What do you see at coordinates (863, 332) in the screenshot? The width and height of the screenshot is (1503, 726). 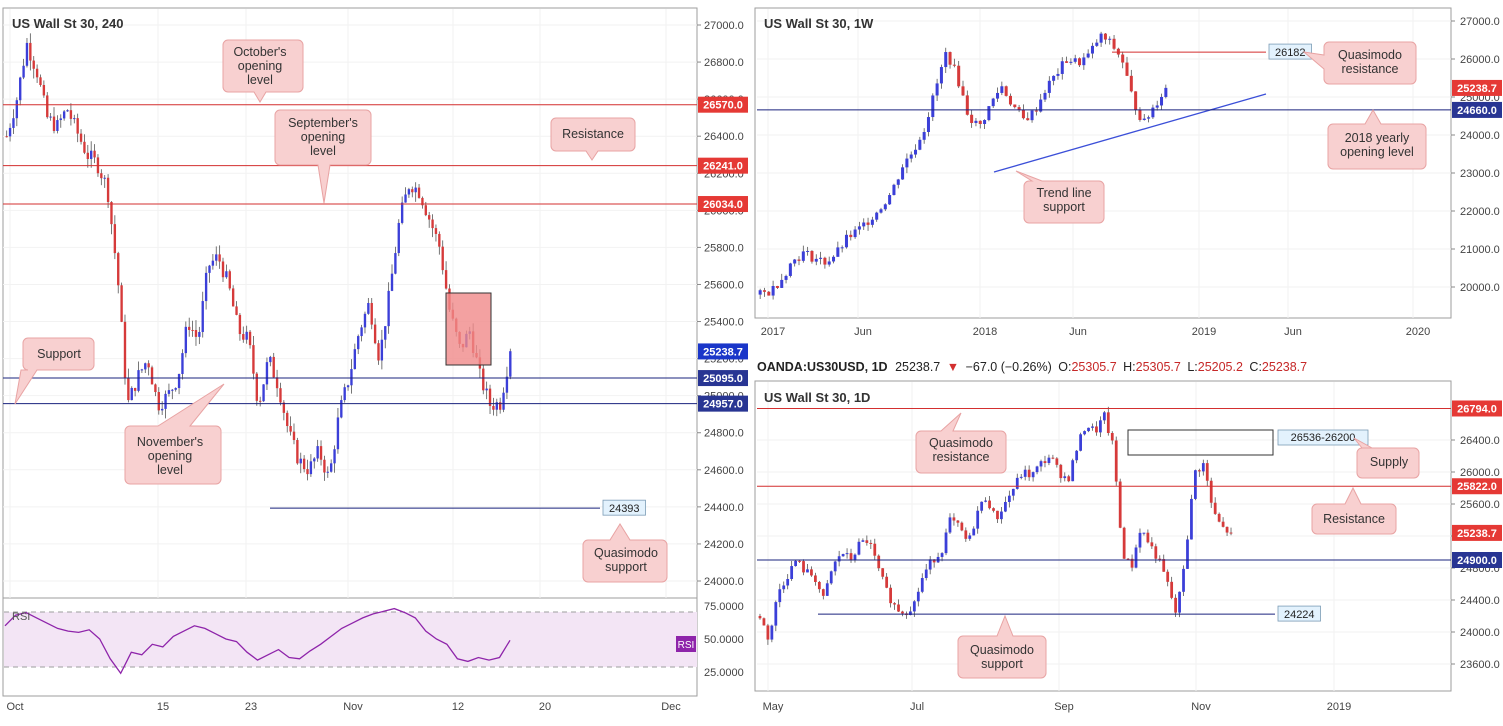 I see `x-tick-label: Jun` at bounding box center [863, 332].